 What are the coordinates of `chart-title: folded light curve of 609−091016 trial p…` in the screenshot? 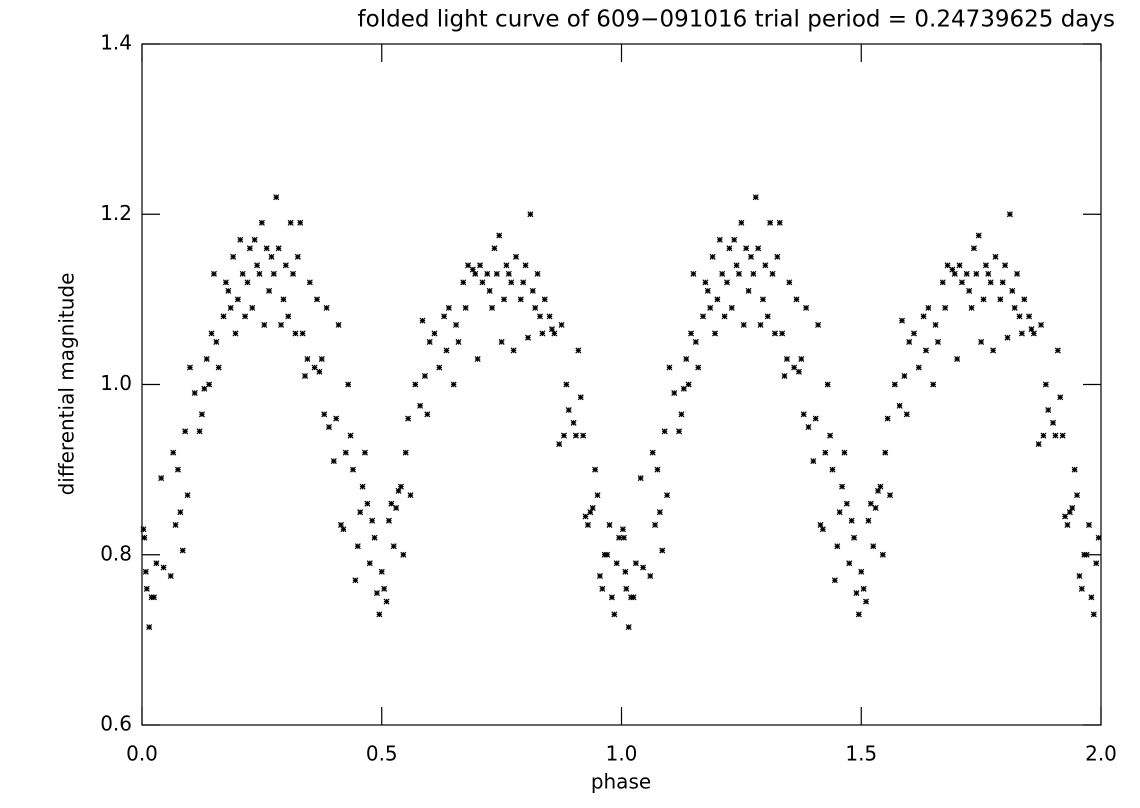 It's located at (736, 20).